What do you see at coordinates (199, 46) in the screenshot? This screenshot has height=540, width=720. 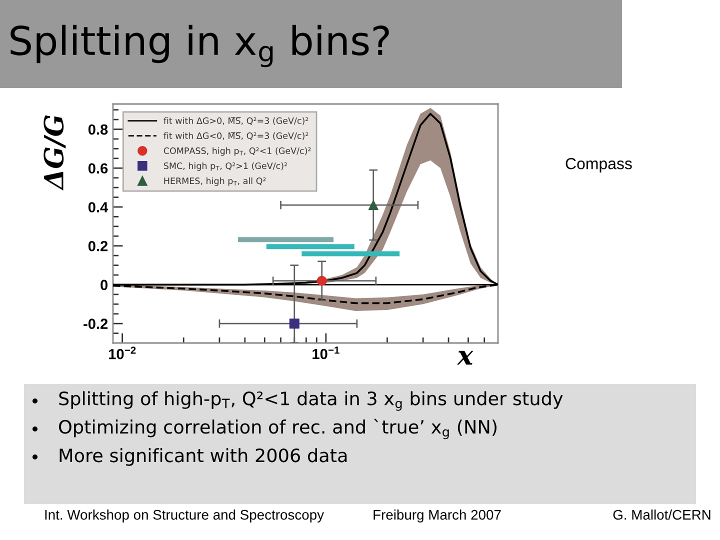 I see `chart-title: Splitting in x$_{g}$ bins?` at bounding box center [199, 46].